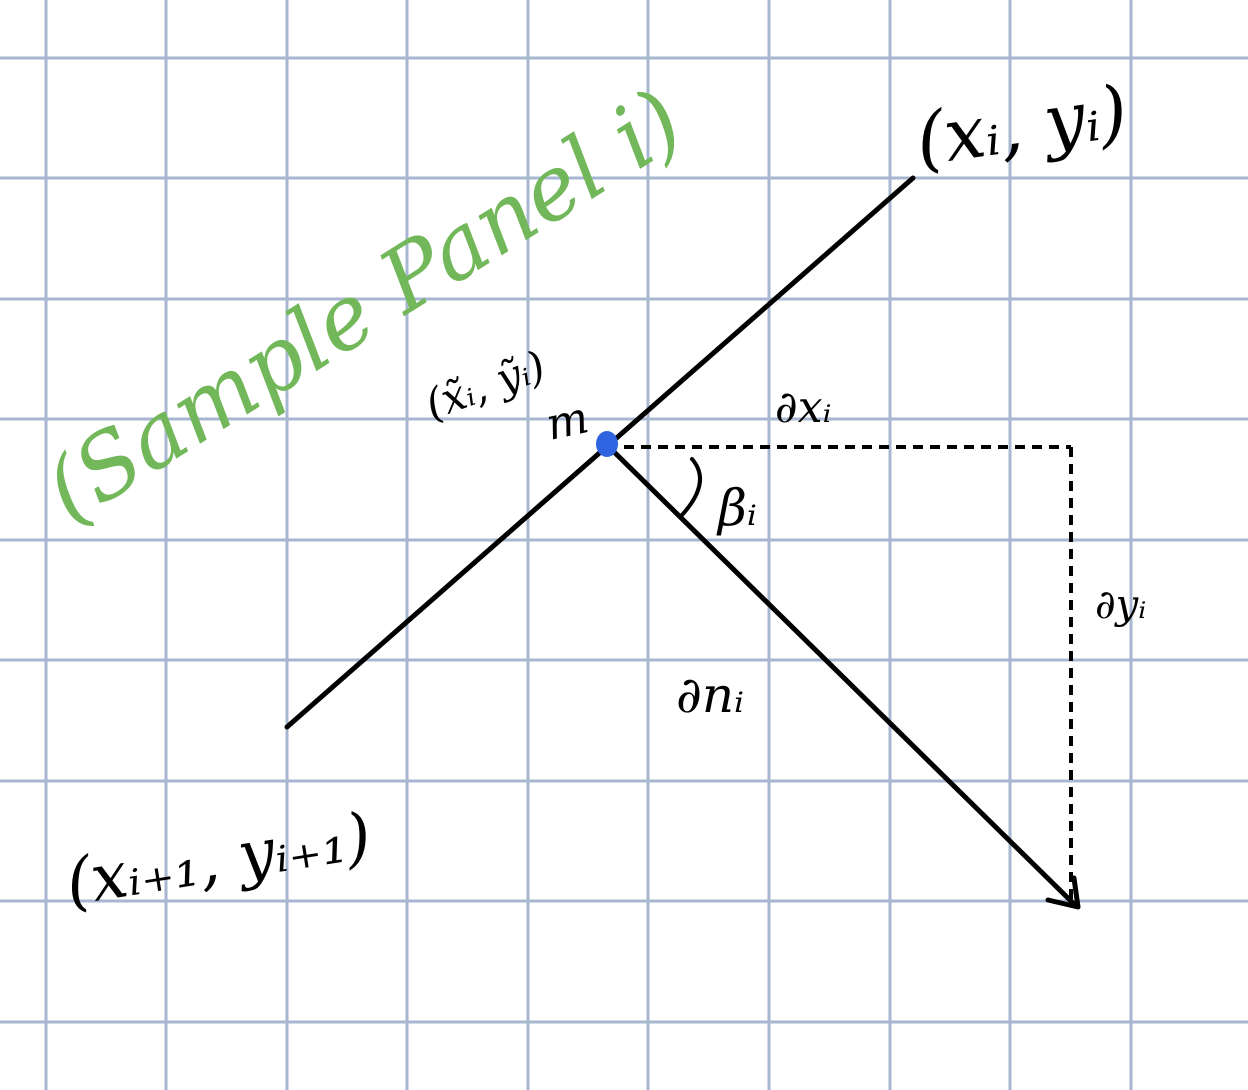 The height and width of the screenshot is (1090, 1248). Describe the element at coordinates (710, 695) in the screenshot. I see `dn-label: ∂nᵢ` at that location.